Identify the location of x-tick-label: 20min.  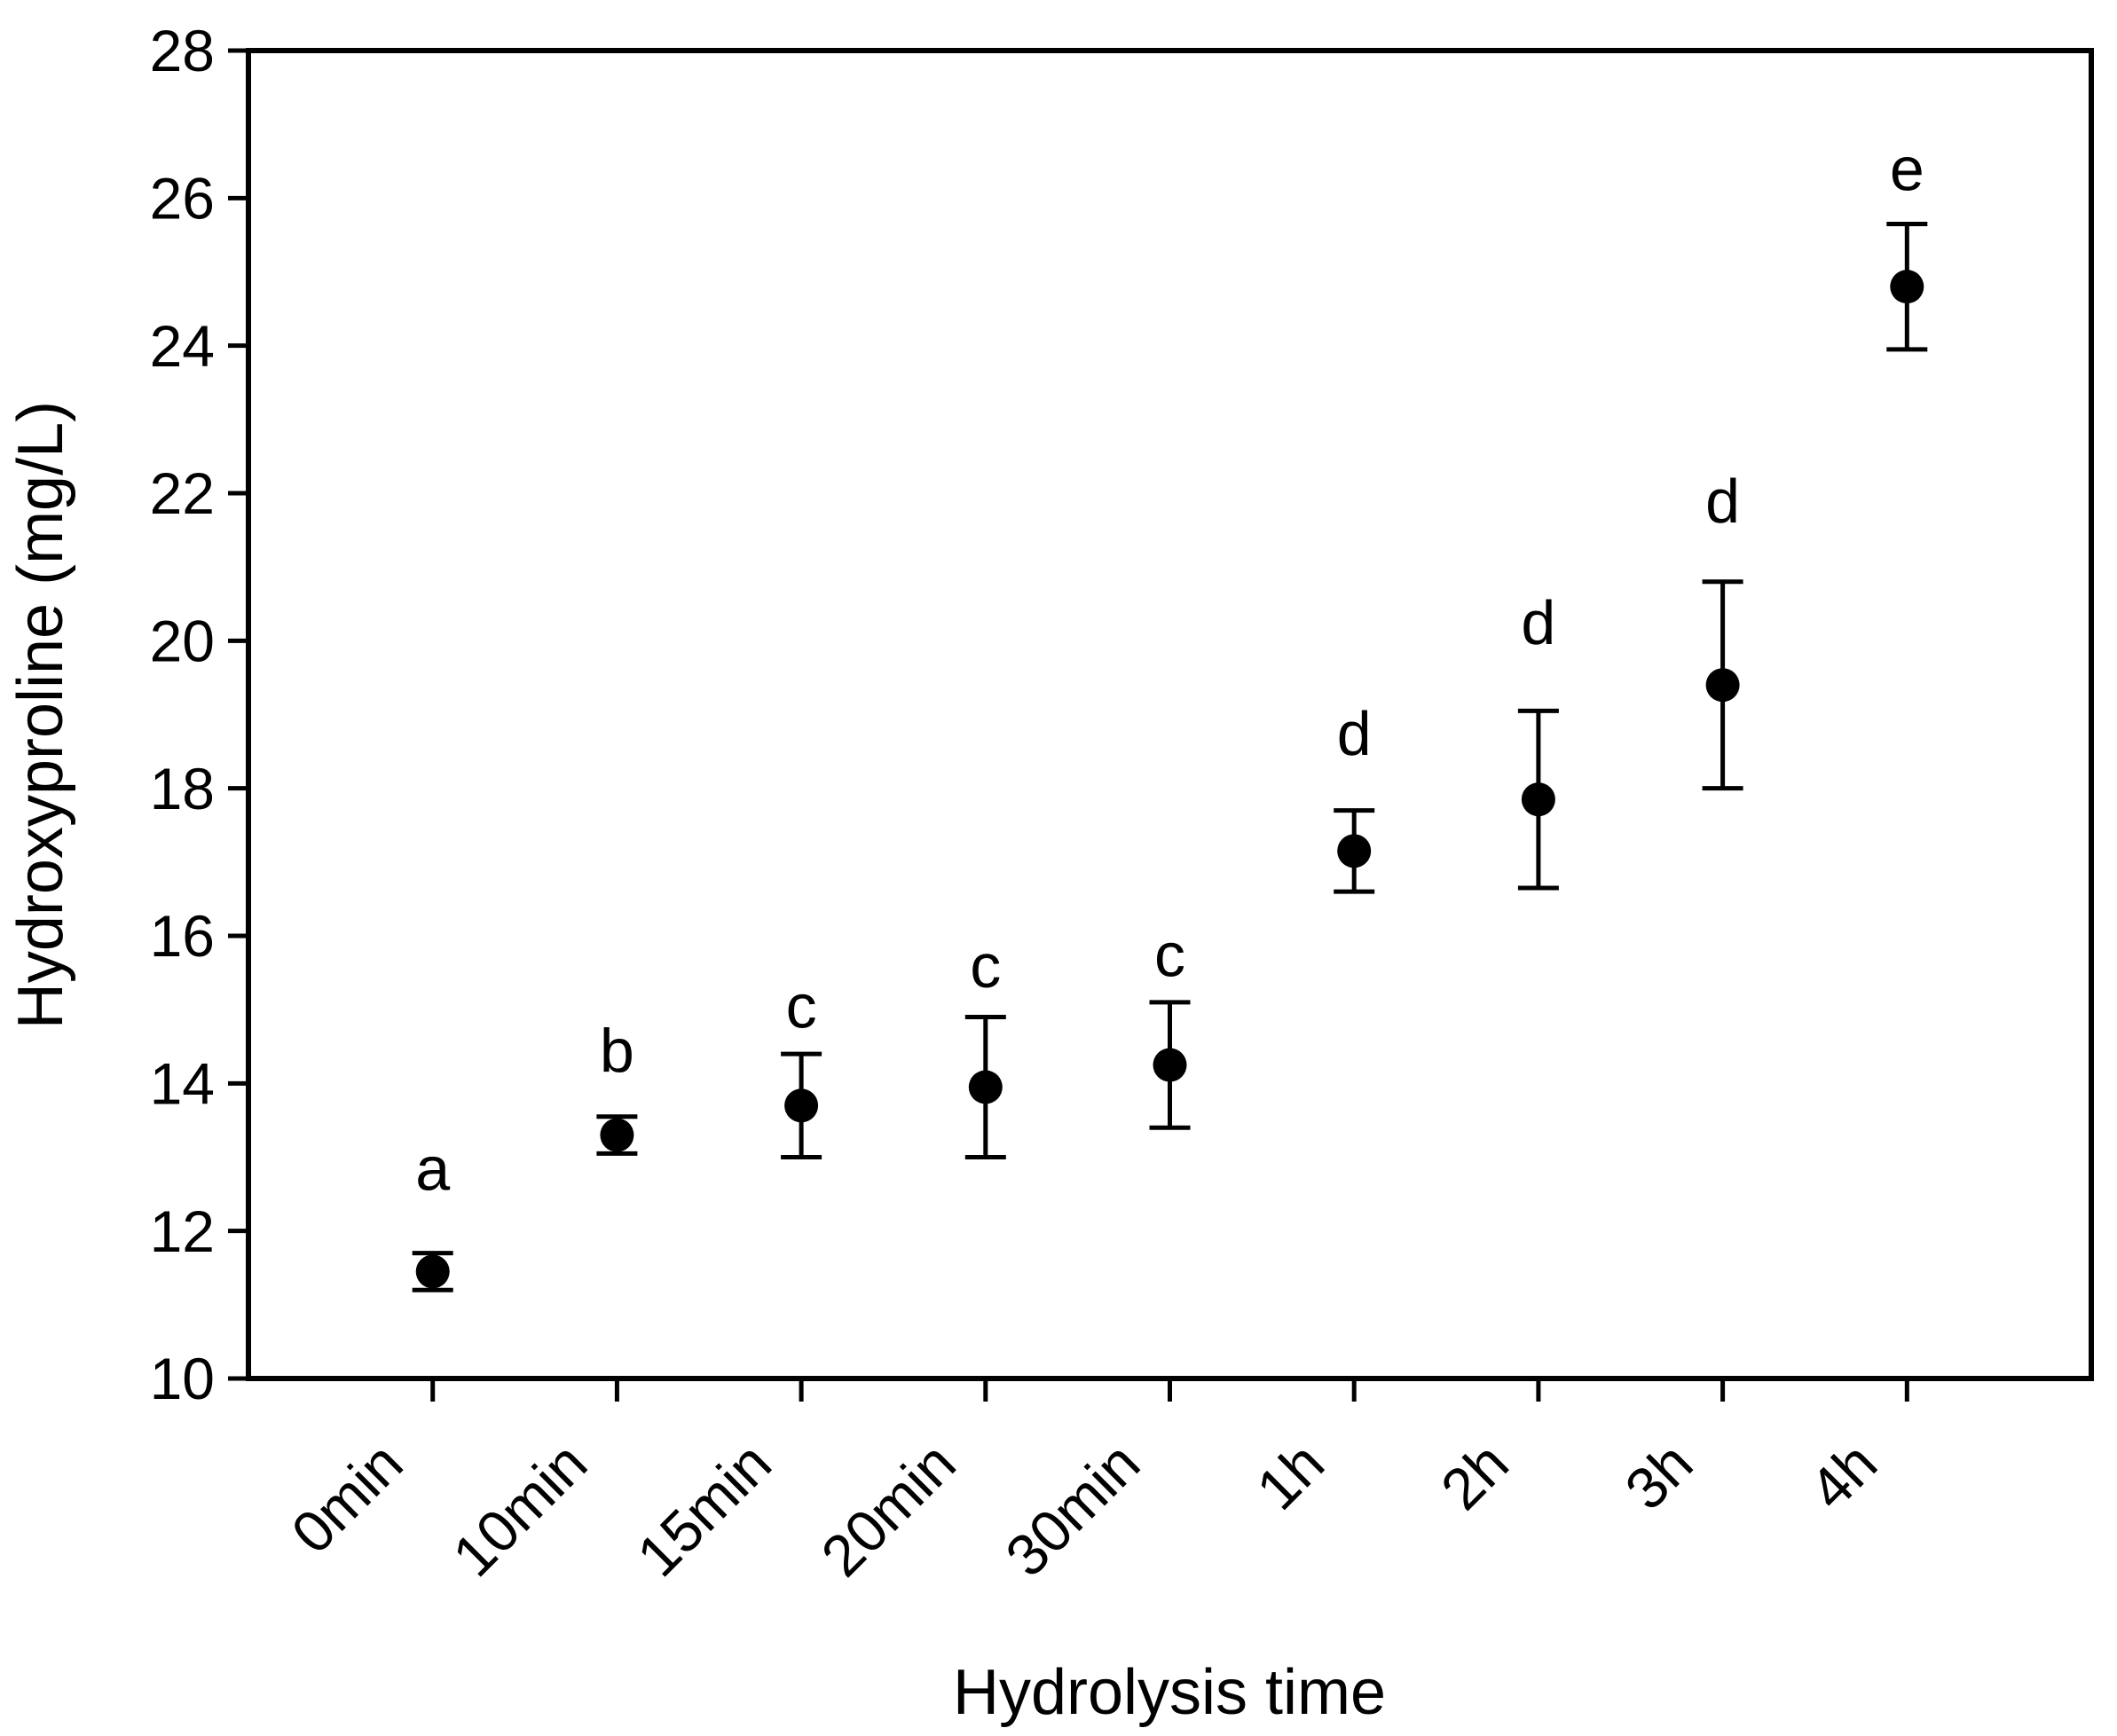
(888, 1509).